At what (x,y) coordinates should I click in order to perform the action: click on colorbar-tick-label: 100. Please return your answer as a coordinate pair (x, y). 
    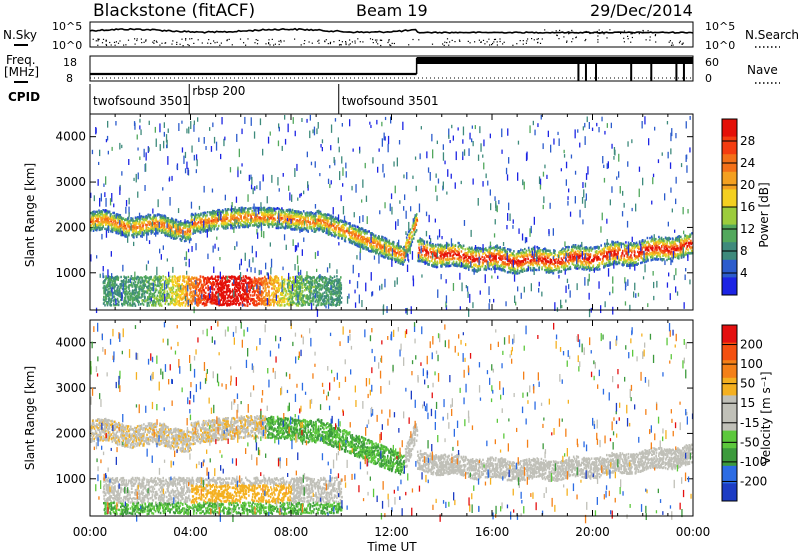
    Looking at the image, I should click on (751, 364).